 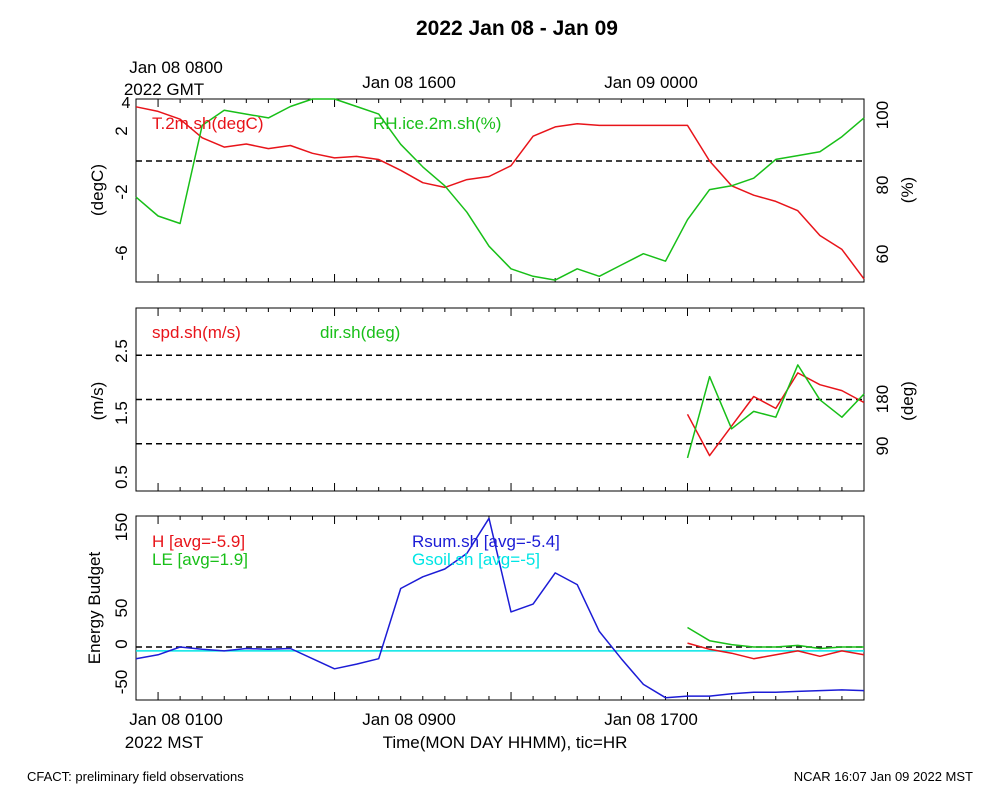 I want to click on legend-temperature: T.2m.sh(degC), so click(x=207, y=123).